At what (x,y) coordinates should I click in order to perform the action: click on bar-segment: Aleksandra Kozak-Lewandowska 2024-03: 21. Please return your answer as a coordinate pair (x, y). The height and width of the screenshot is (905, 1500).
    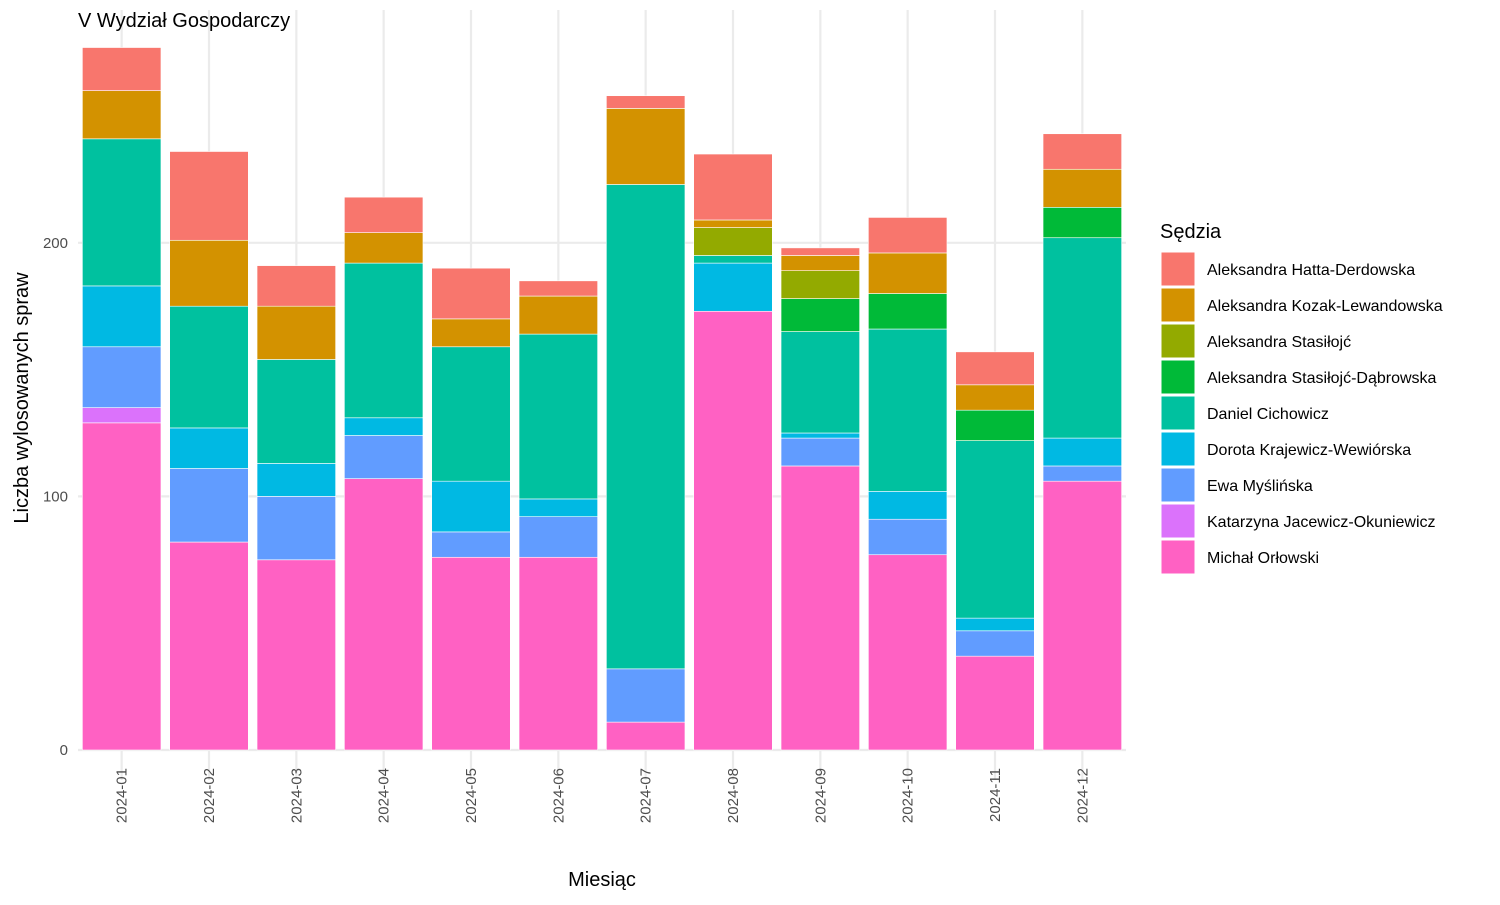
    Looking at the image, I should click on (296, 332).